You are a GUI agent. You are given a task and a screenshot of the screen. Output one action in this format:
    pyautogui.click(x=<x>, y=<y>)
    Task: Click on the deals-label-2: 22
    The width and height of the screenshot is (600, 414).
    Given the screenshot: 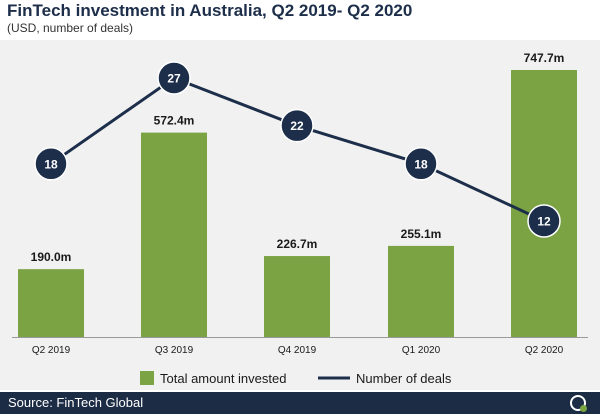 What is the action you would take?
    pyautogui.click(x=297, y=126)
    